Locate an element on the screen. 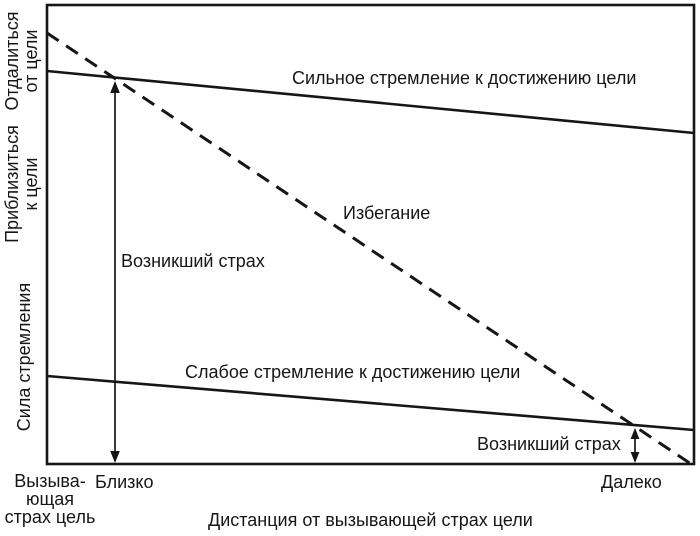  avoidance-line-label: Избегание is located at coordinates (387, 213).